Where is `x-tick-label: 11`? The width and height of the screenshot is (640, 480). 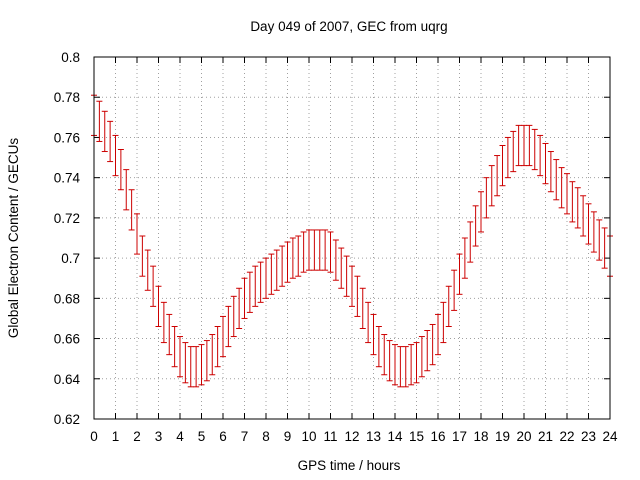 x-tick-label: 11 is located at coordinates (330, 436).